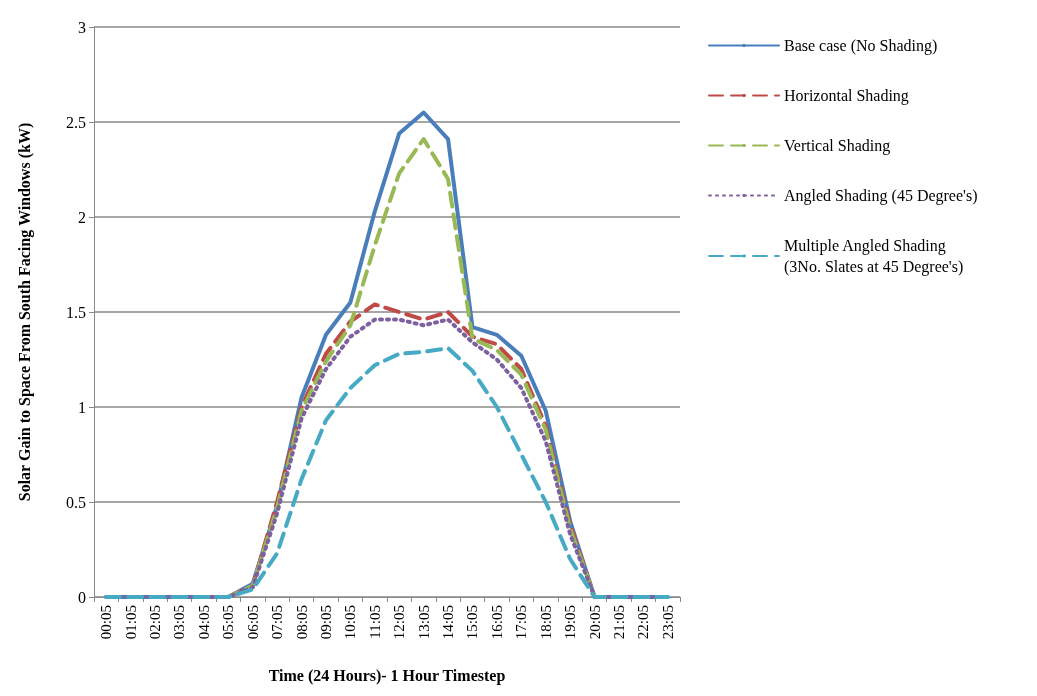 The height and width of the screenshot is (696, 1037). What do you see at coordinates (325, 622) in the screenshot?
I see `x-tick-label: 09:05` at bounding box center [325, 622].